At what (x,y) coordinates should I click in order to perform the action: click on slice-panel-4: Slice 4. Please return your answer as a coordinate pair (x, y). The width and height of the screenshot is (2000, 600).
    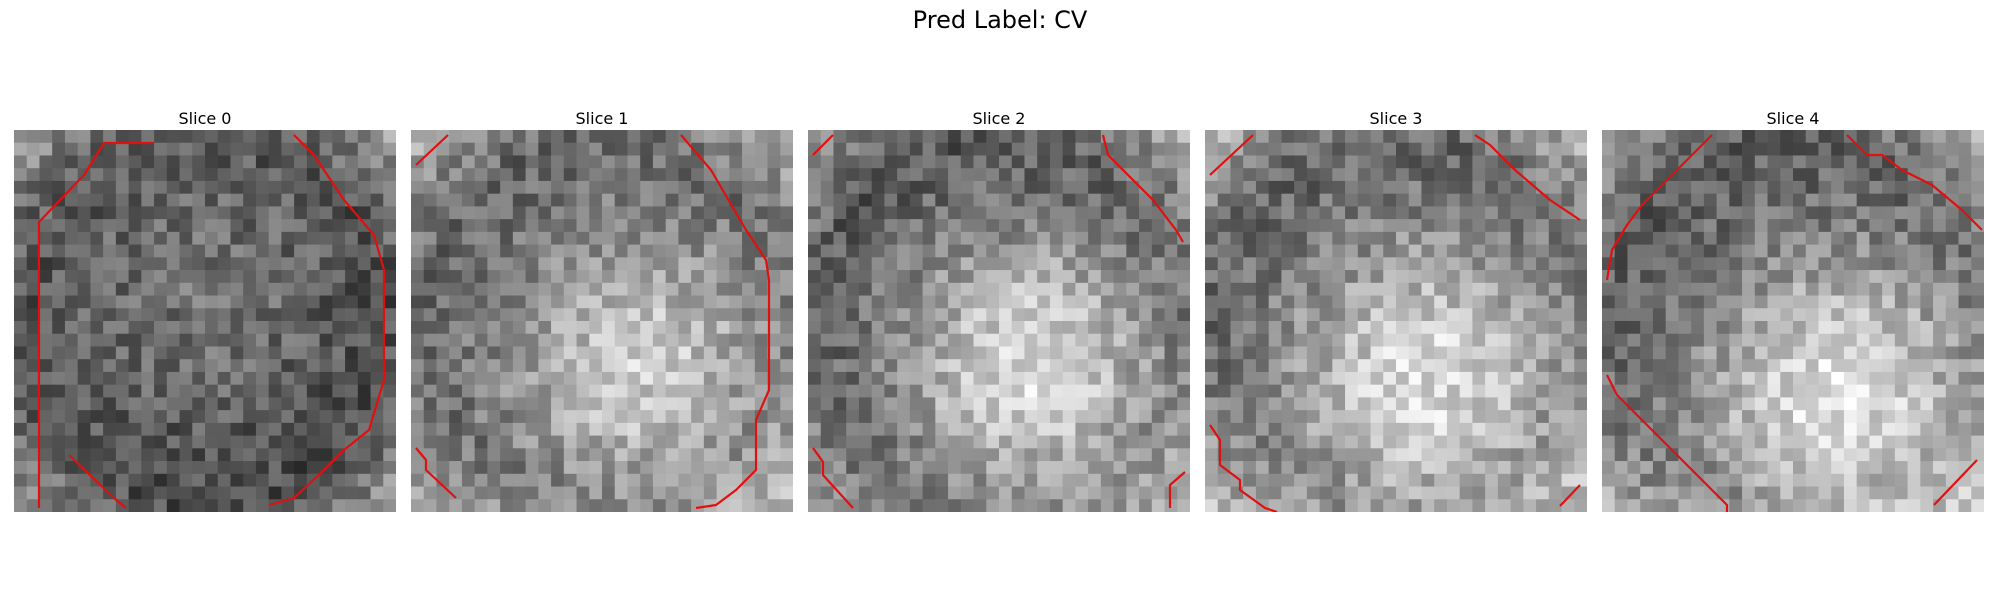
    Looking at the image, I should click on (1793, 310).